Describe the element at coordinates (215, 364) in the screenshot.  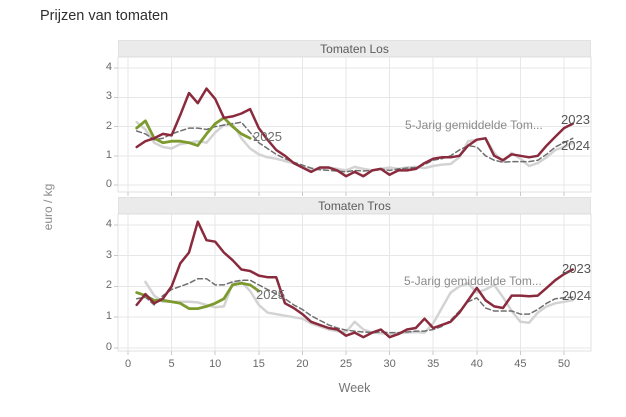
I see `x-tick-label: 10` at that location.